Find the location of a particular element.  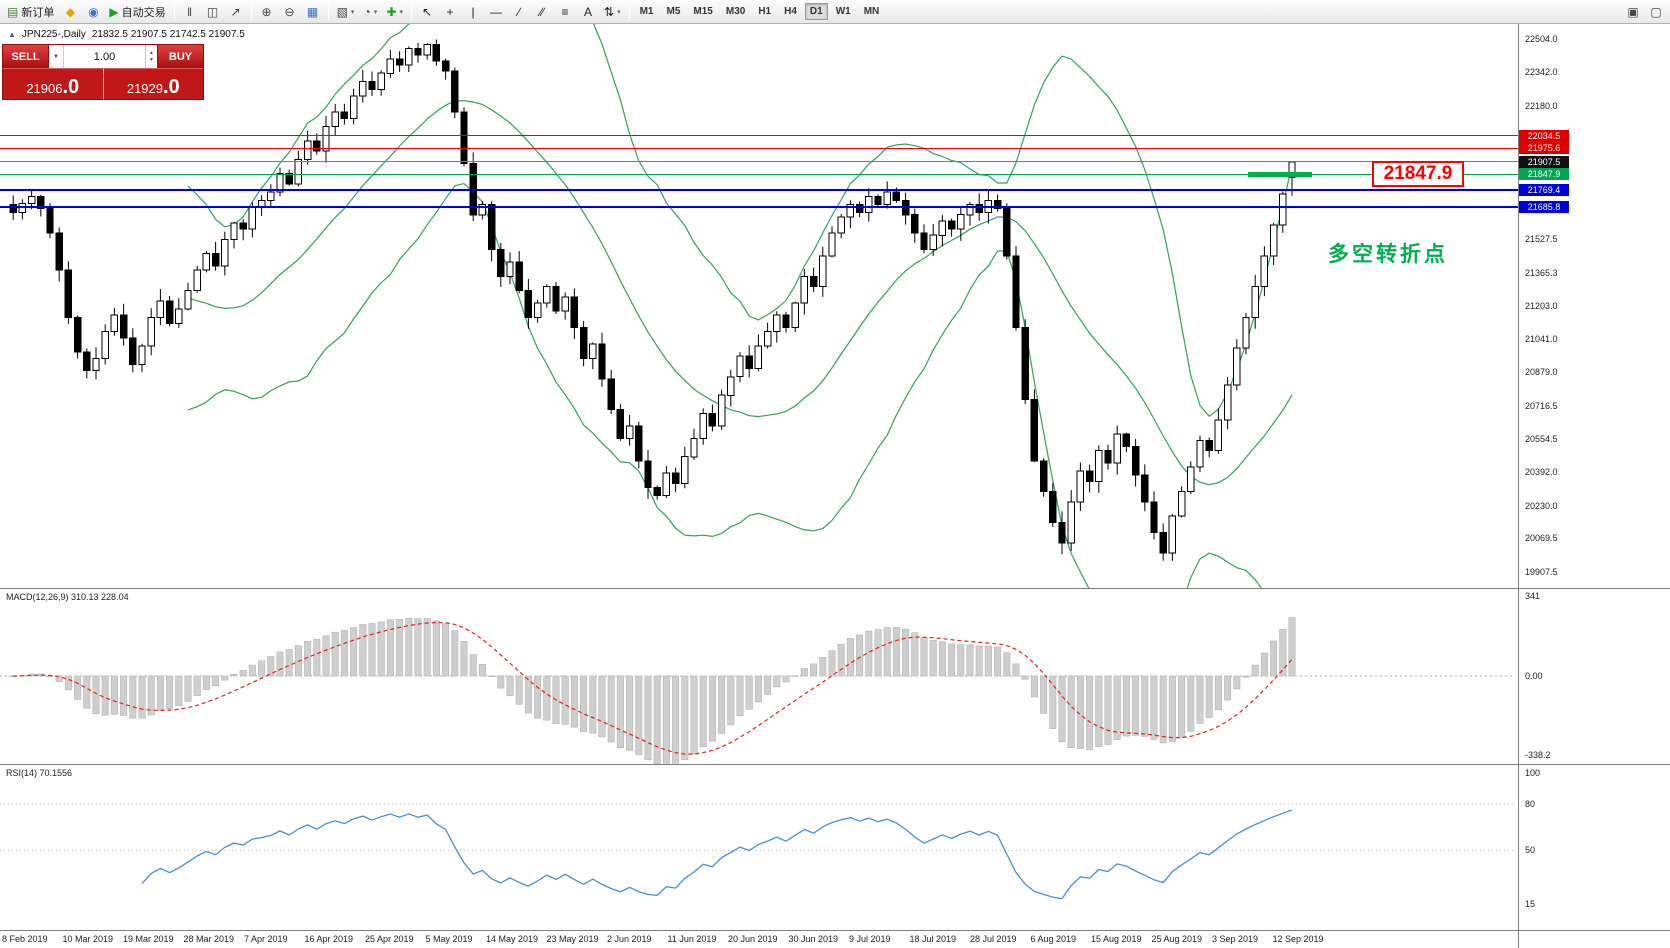

line-chart-button: ↗ is located at coordinates (236, 12).